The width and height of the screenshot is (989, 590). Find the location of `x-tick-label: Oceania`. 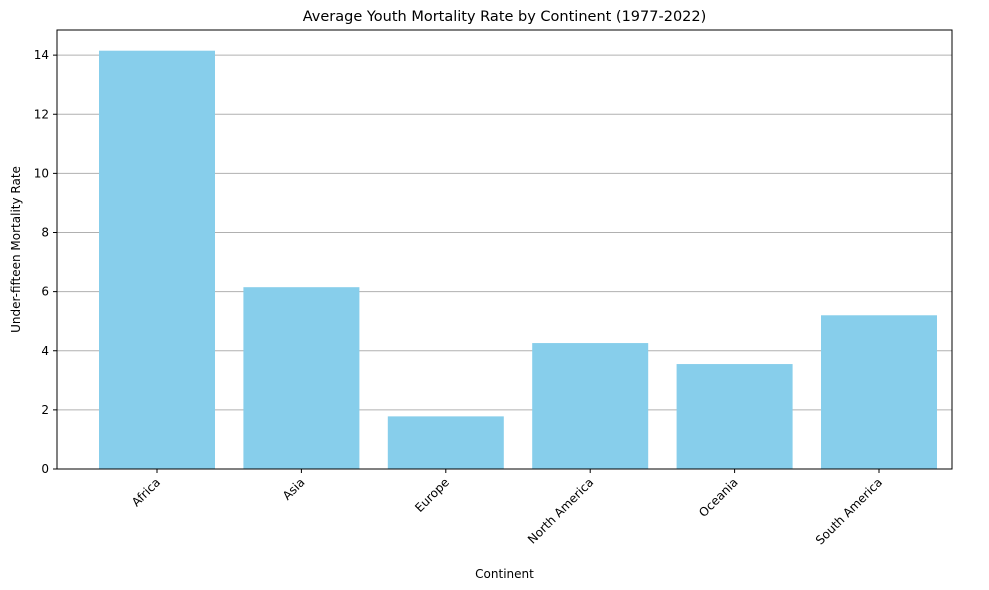

x-tick-label: Oceania is located at coordinates (718, 497).